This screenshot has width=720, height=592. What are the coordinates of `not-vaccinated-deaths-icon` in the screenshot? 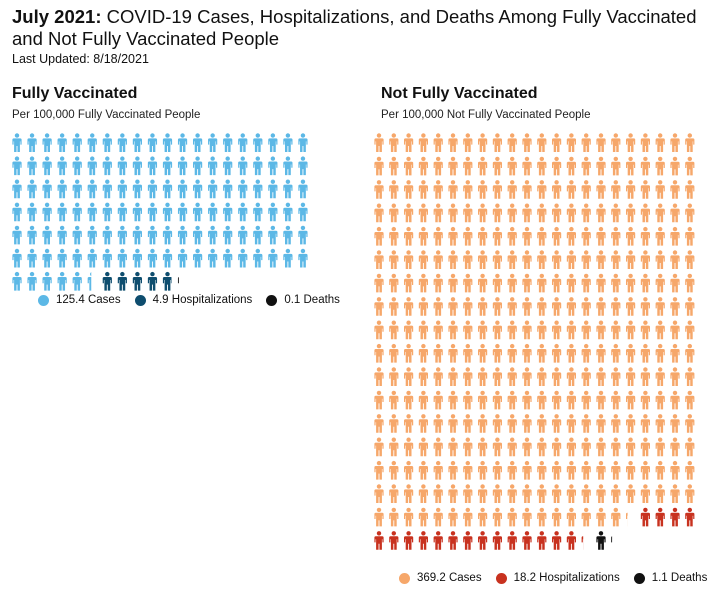 It's located at (612, 539).